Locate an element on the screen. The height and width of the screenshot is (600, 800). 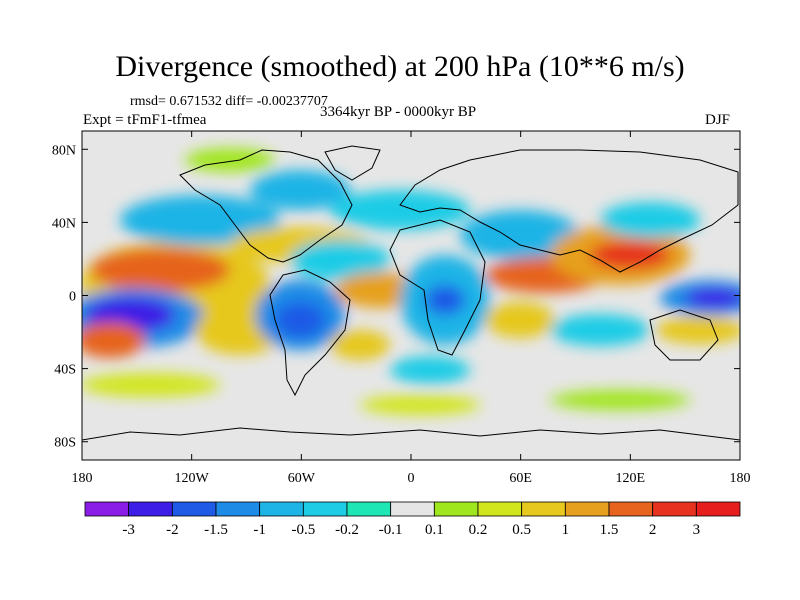
y-tick-label: 80N is located at coordinates (64, 150).